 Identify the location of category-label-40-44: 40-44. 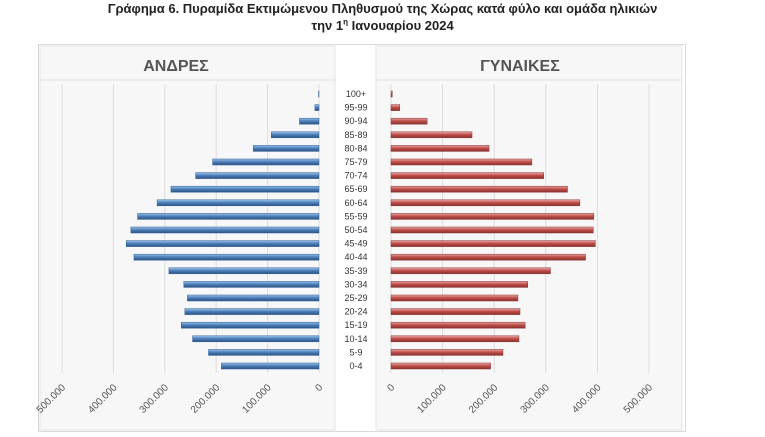
(355, 257).